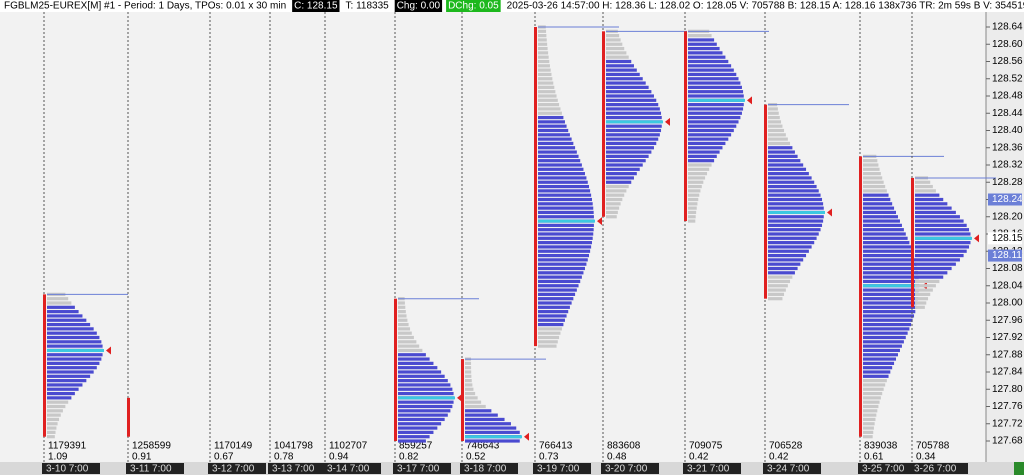 Image resolution: width=1024 pixels, height=475 pixels. What do you see at coordinates (1007, 406) in the screenshot?
I see `y-tick-label: 127.76` at bounding box center [1007, 406].